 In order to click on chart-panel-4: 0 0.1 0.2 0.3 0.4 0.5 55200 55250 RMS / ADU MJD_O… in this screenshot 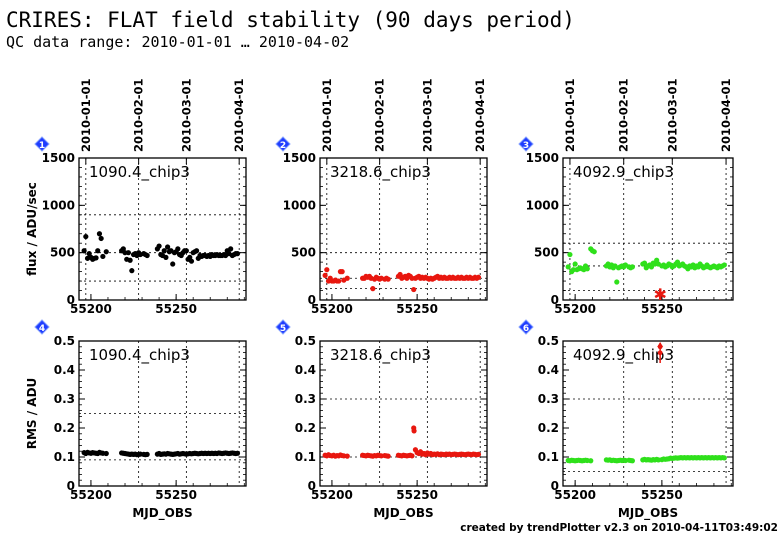, I will do `click(136, 420)`.